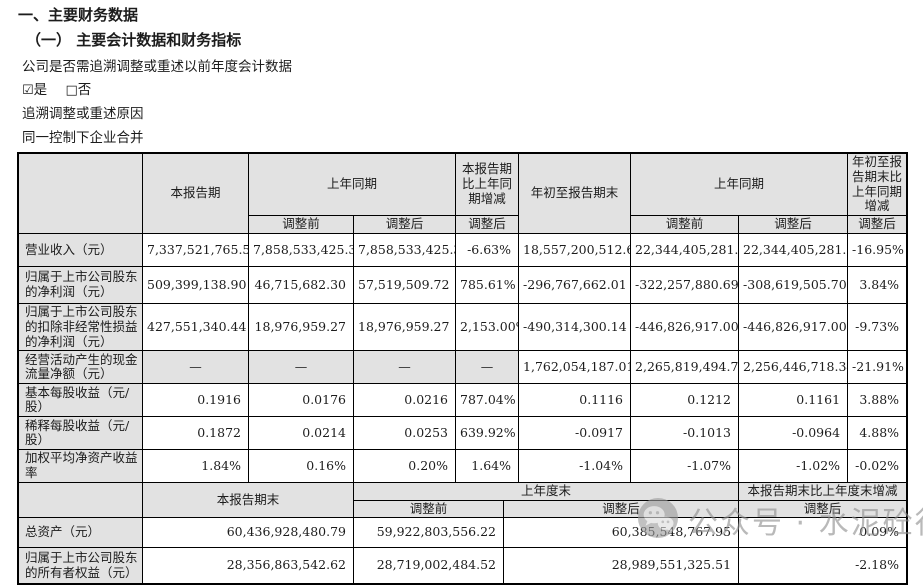 The width and height of the screenshot is (923, 585). I want to click on cell-value: 18,557,200,512.65, so click(575, 250).